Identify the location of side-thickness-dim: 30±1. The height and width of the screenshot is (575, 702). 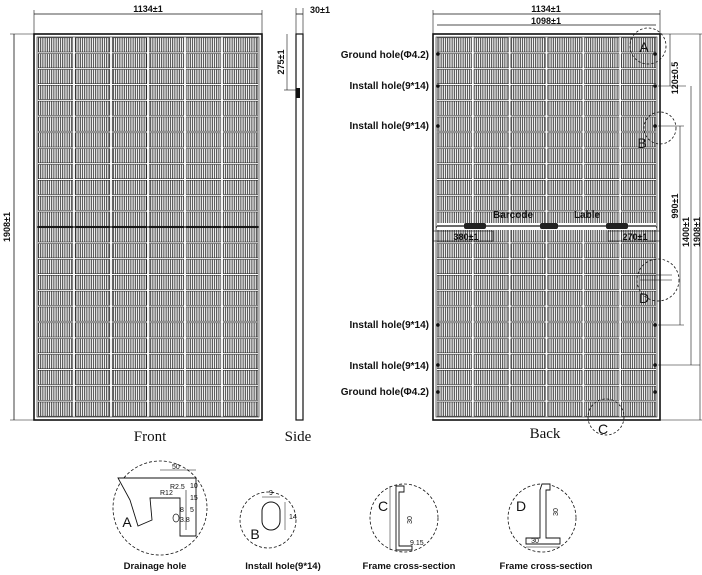
(320, 10).